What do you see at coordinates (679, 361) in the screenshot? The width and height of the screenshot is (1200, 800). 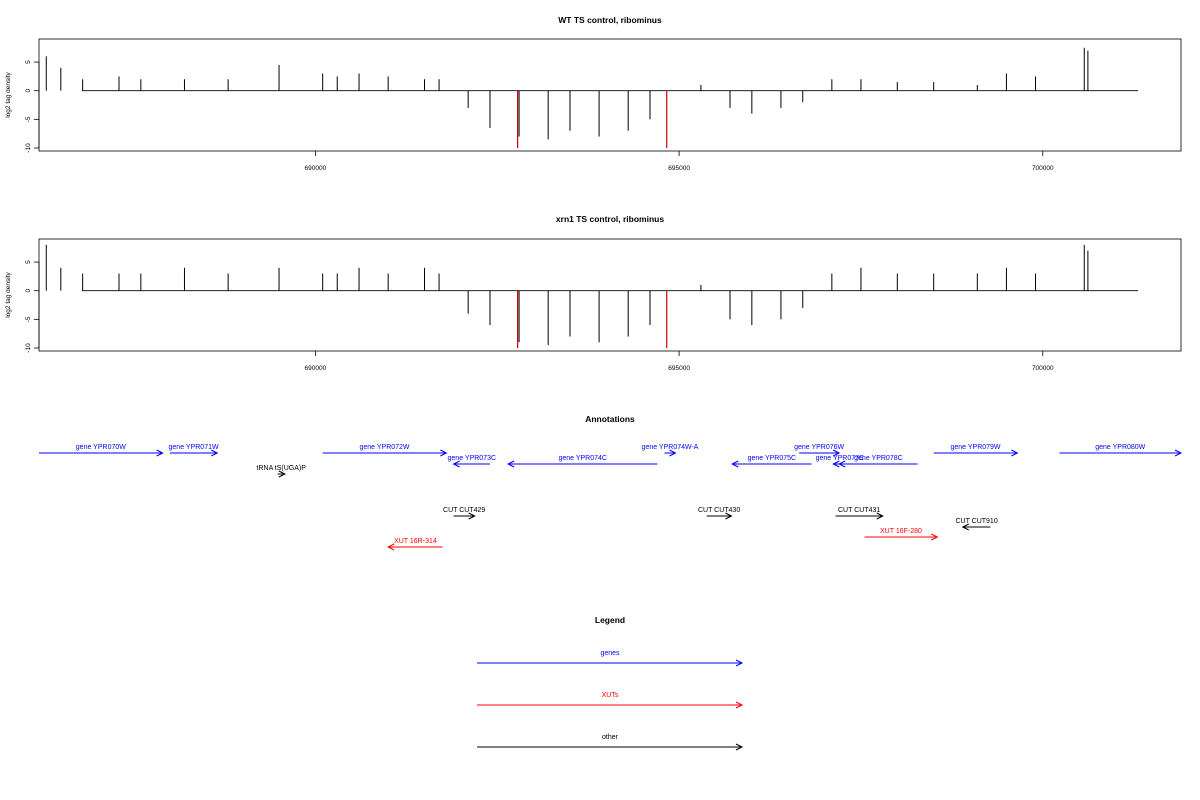 I see `xrn1-x-axis: 690000 695000 700000` at bounding box center [679, 361].